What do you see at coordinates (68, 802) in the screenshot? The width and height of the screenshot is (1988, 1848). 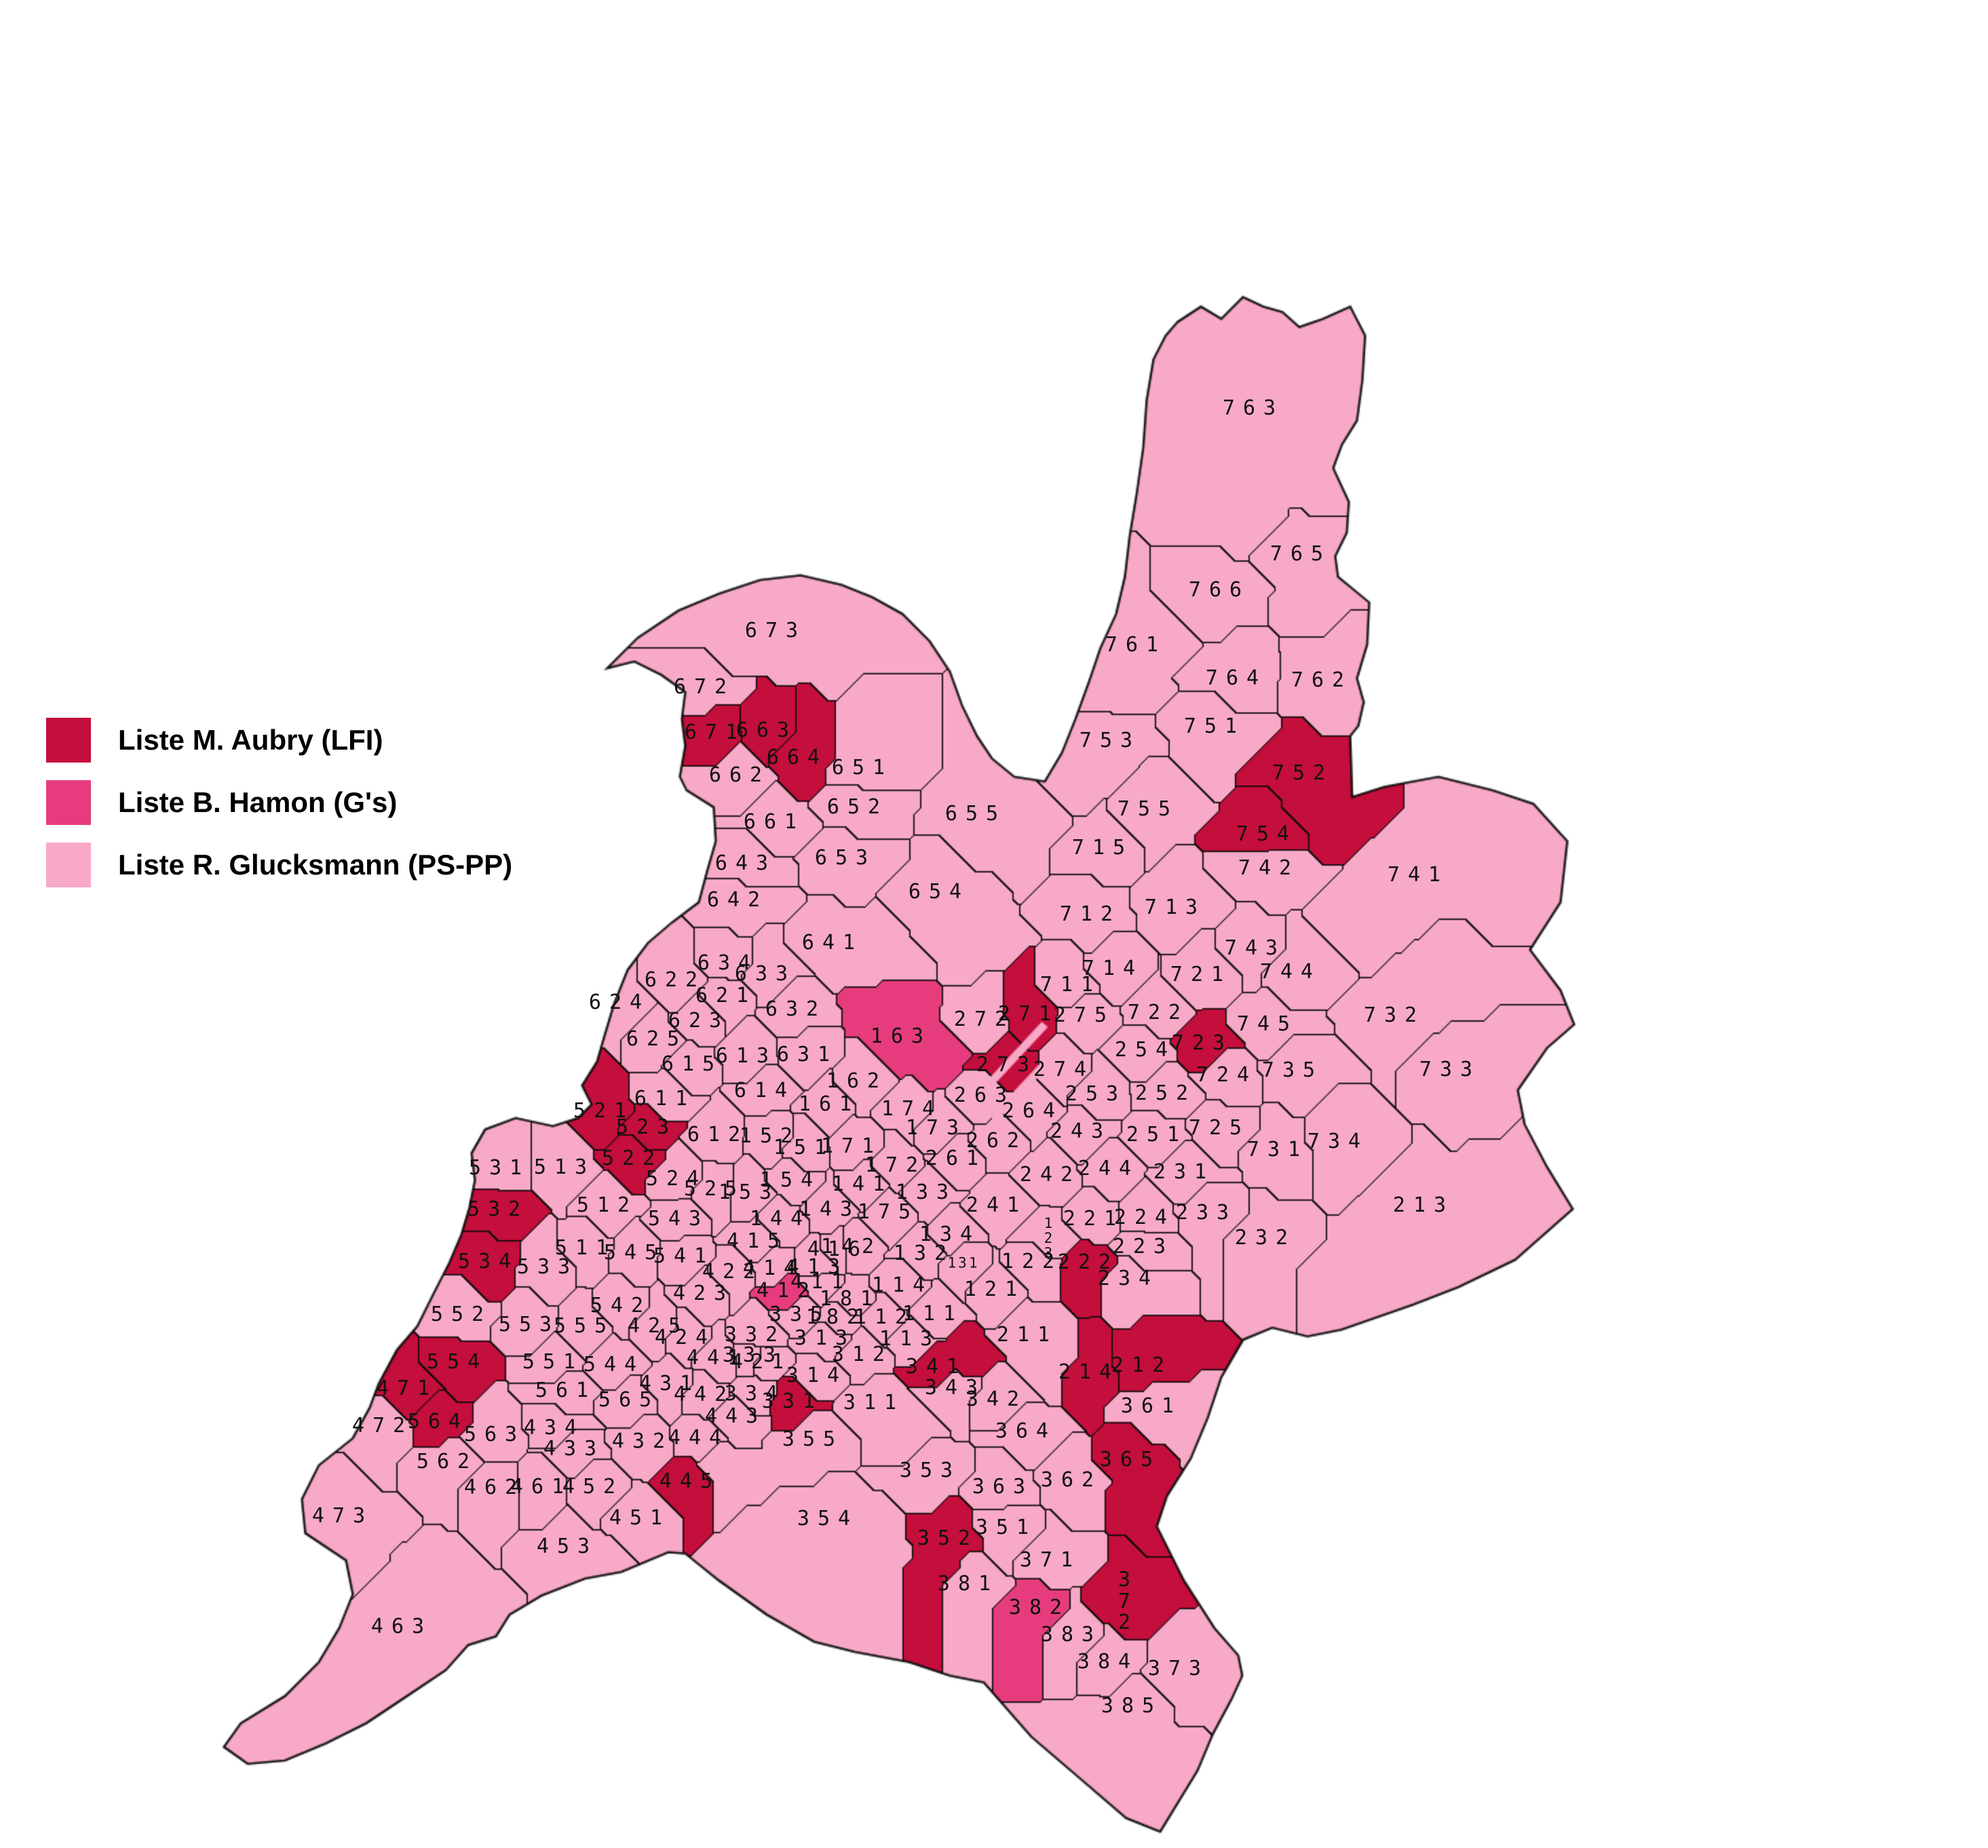 I see `legend-swatch-hamon` at bounding box center [68, 802].